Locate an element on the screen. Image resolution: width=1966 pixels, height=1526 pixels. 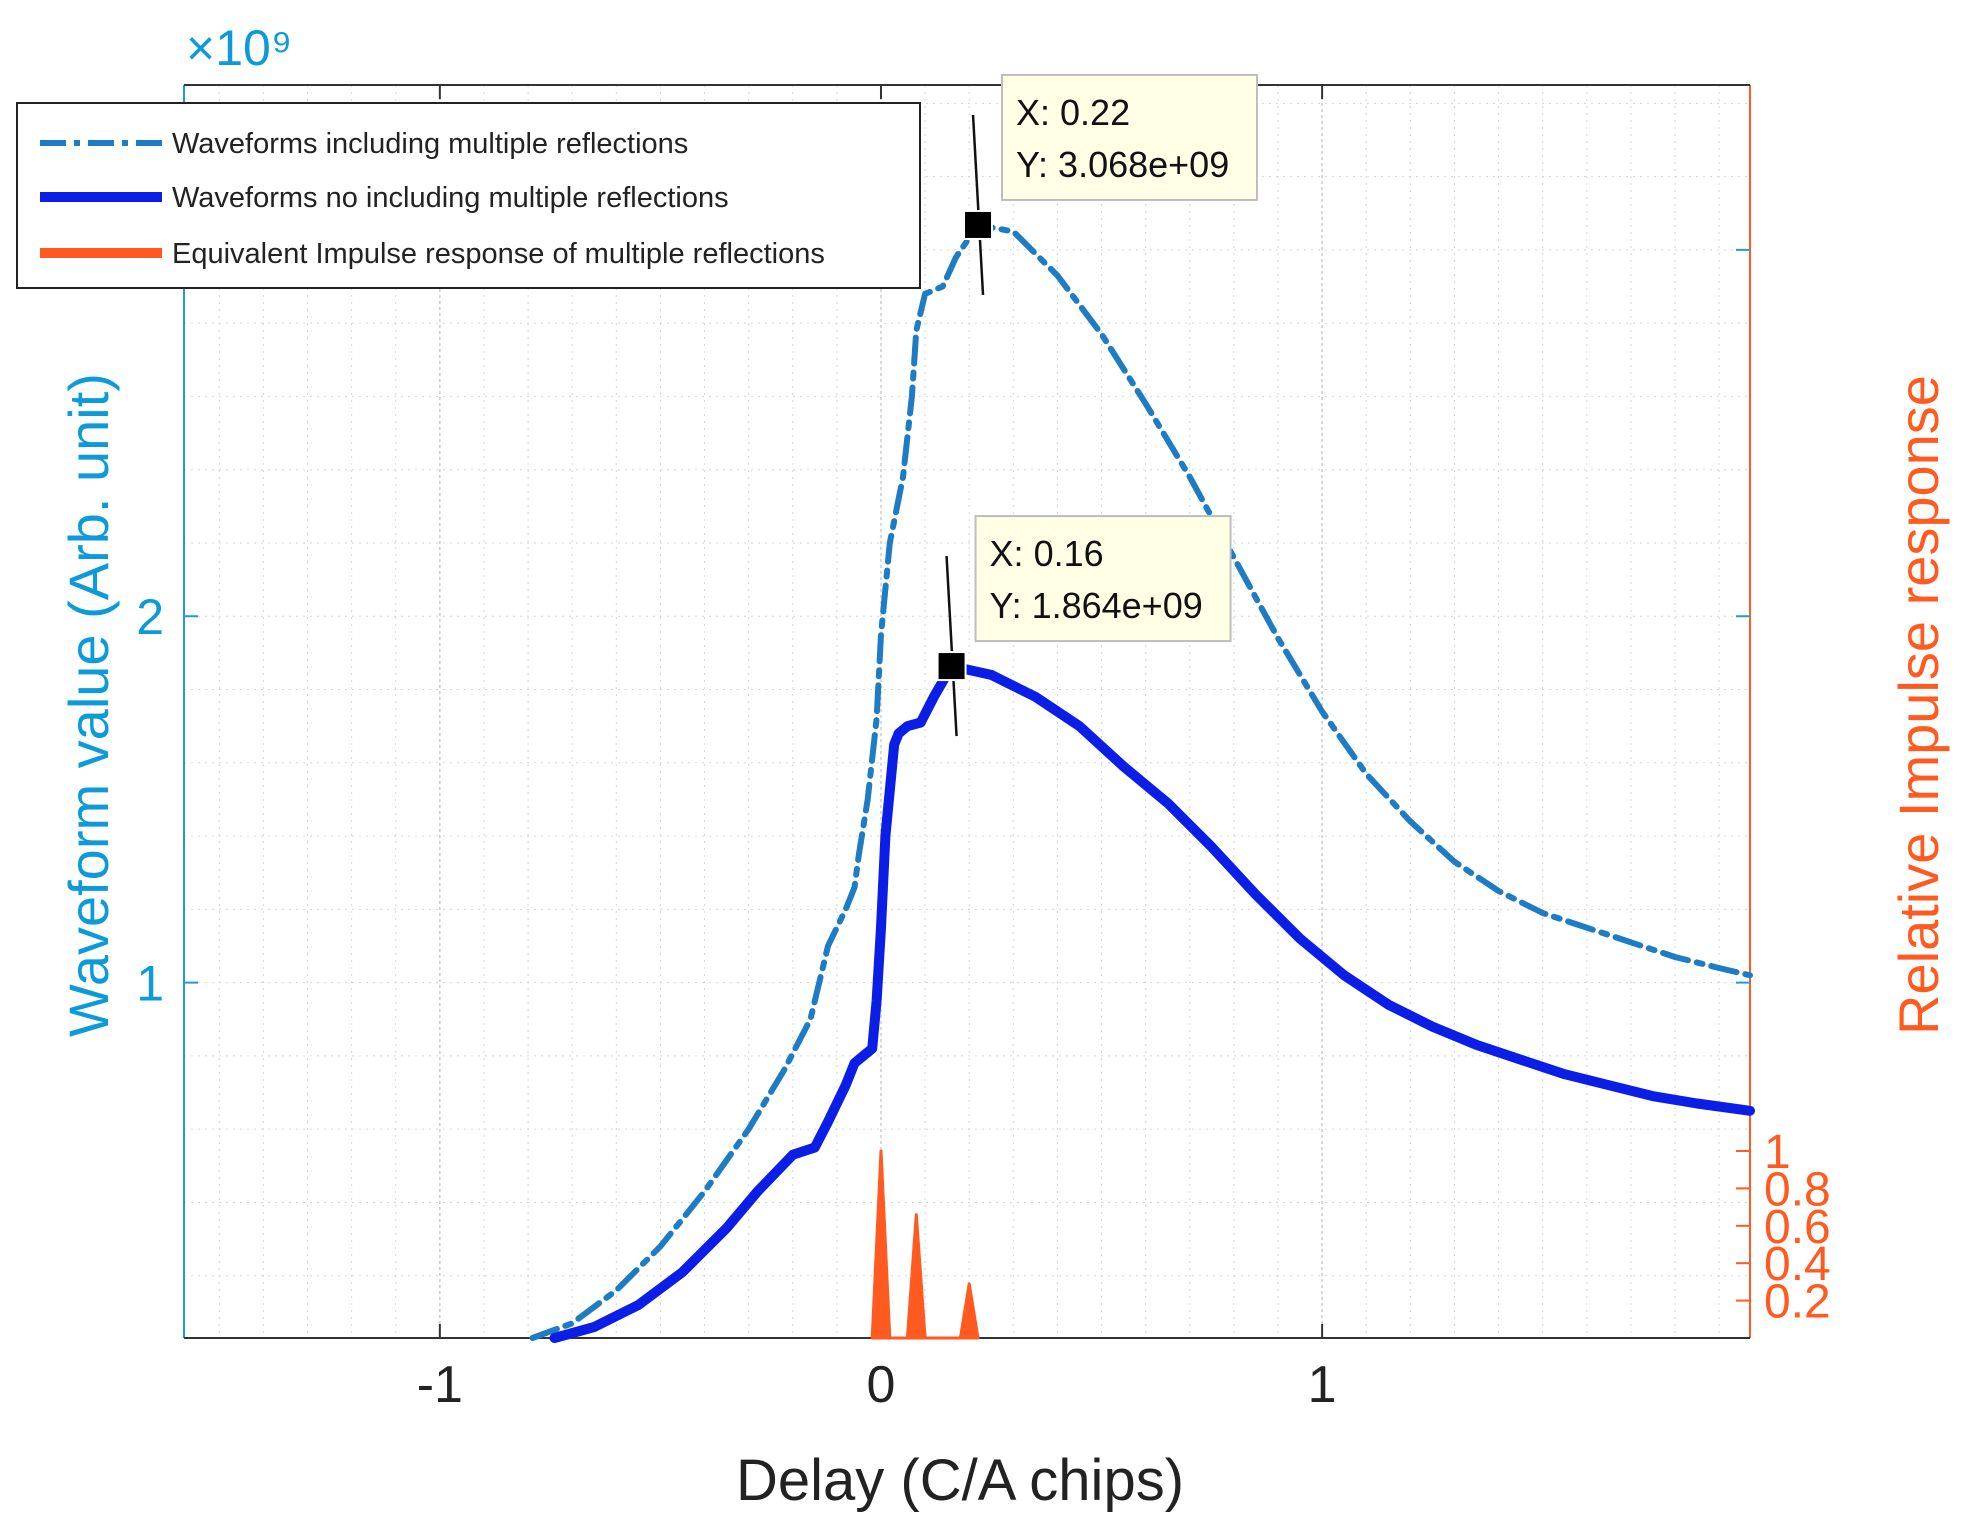
y-exponent-label: ×10⁹ is located at coordinates (239, 48).